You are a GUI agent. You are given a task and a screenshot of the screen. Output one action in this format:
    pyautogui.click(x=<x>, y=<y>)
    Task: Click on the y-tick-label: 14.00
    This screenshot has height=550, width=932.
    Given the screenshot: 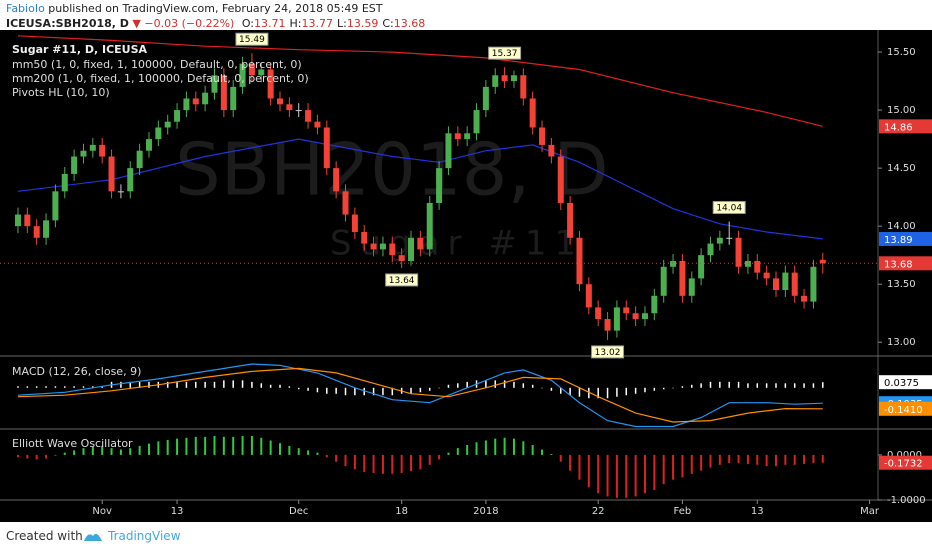 What is the action you would take?
    pyautogui.click(x=901, y=226)
    